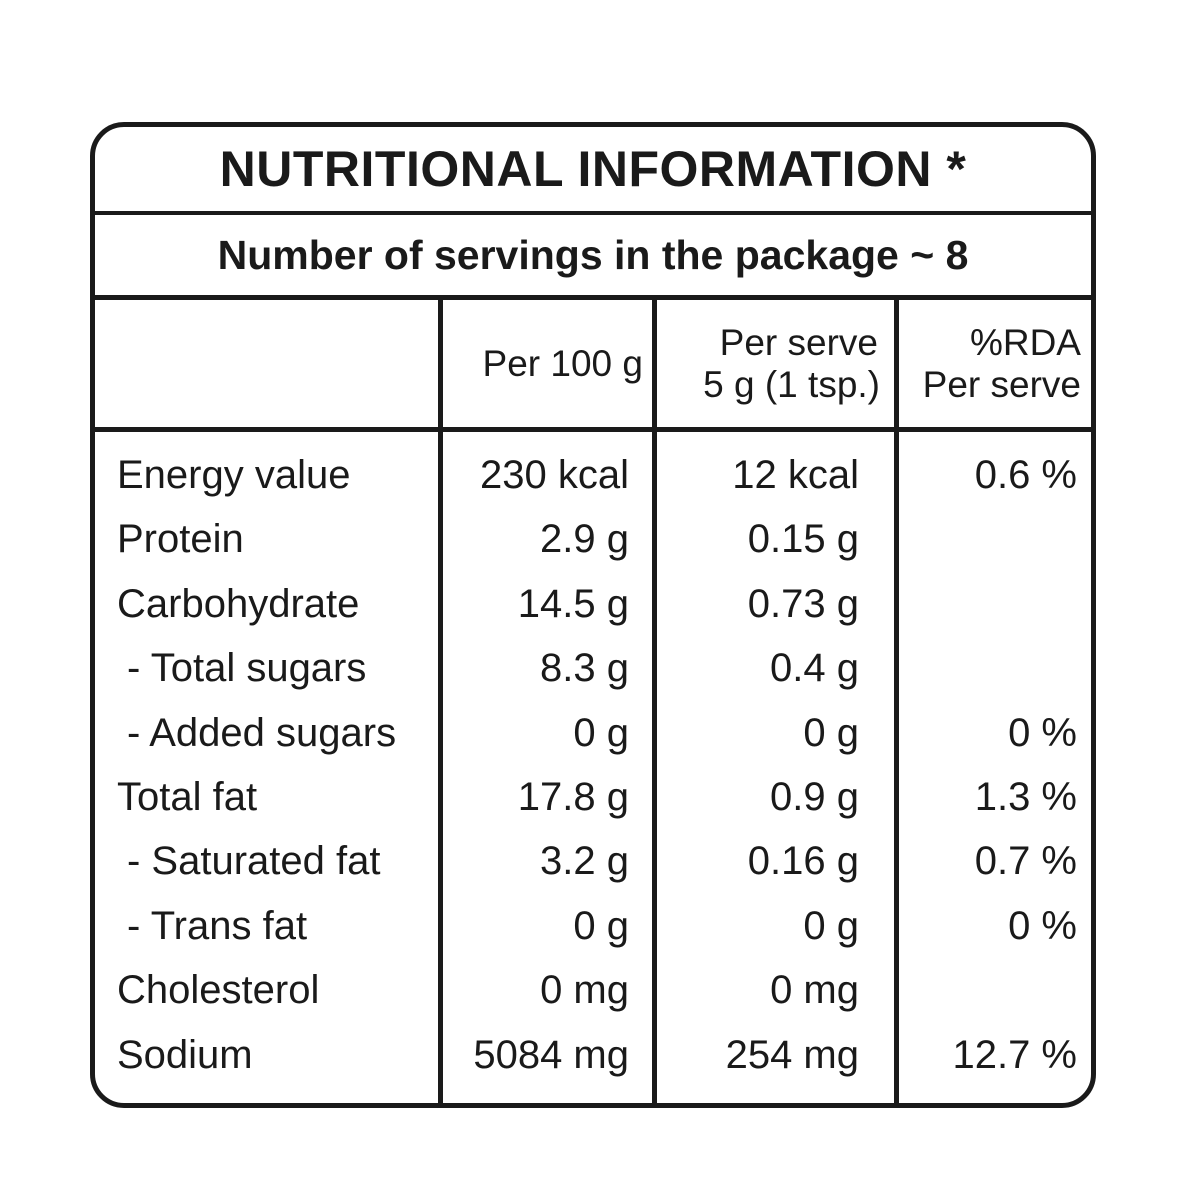 The width and height of the screenshot is (1200, 1200). Describe the element at coordinates (254, 861) in the screenshot. I see `nutrient-name: - Saturated fat` at that location.